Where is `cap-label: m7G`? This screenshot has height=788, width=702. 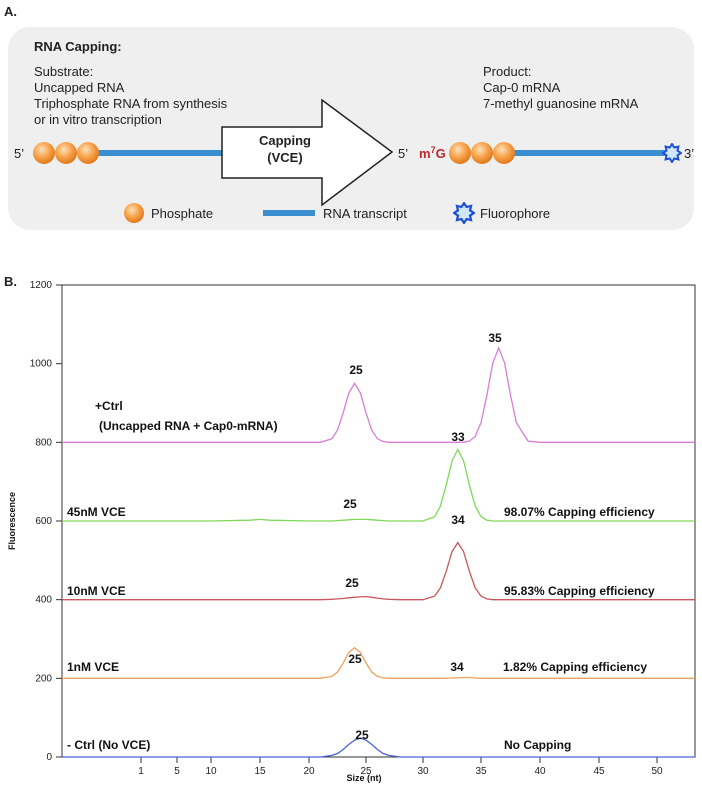
cap-label: m7G is located at coordinates (432, 153).